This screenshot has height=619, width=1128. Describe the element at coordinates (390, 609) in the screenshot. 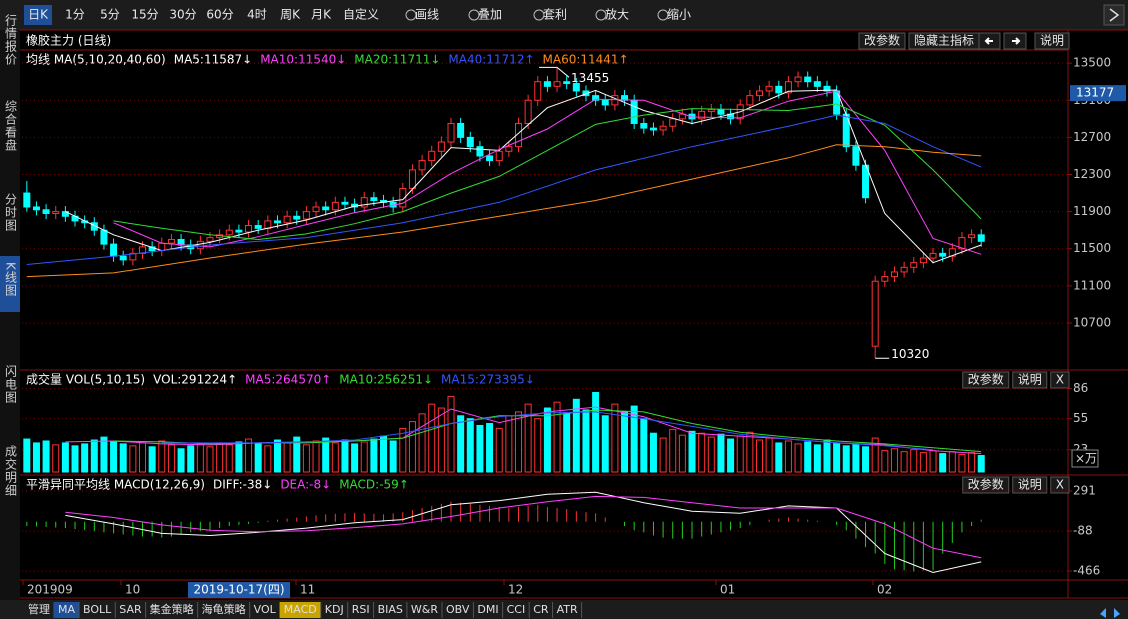

I see `indicator-tab: BIAS` at that location.